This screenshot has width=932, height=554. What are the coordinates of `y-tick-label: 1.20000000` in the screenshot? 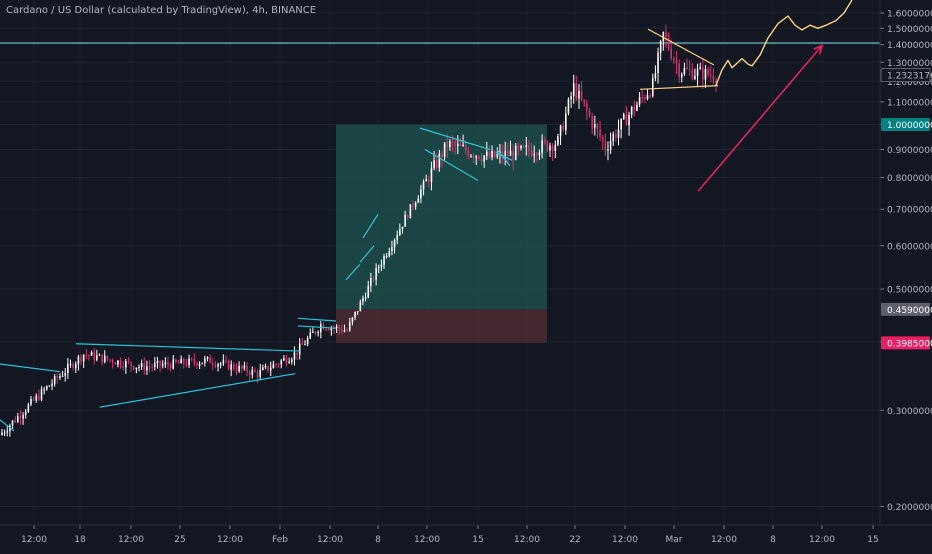 It's located at (909, 83).